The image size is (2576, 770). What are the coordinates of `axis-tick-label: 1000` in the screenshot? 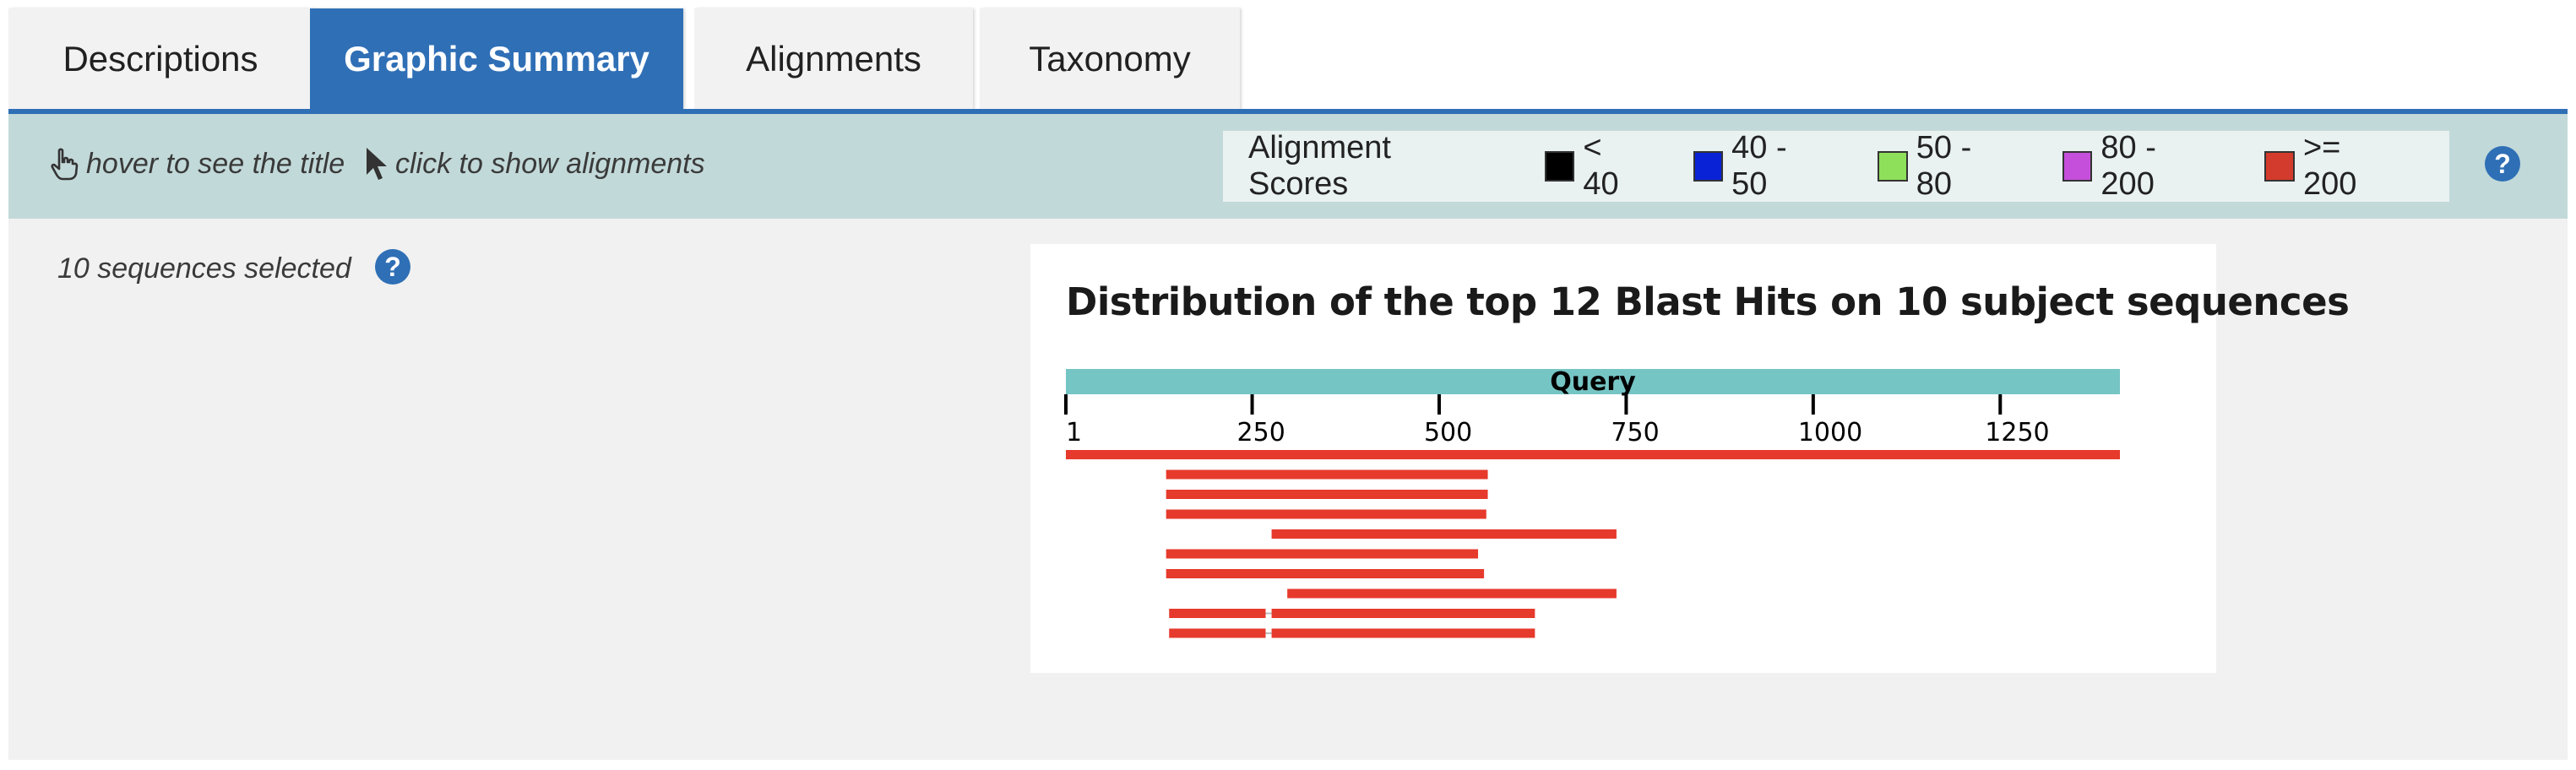 It's located at (1830, 432).